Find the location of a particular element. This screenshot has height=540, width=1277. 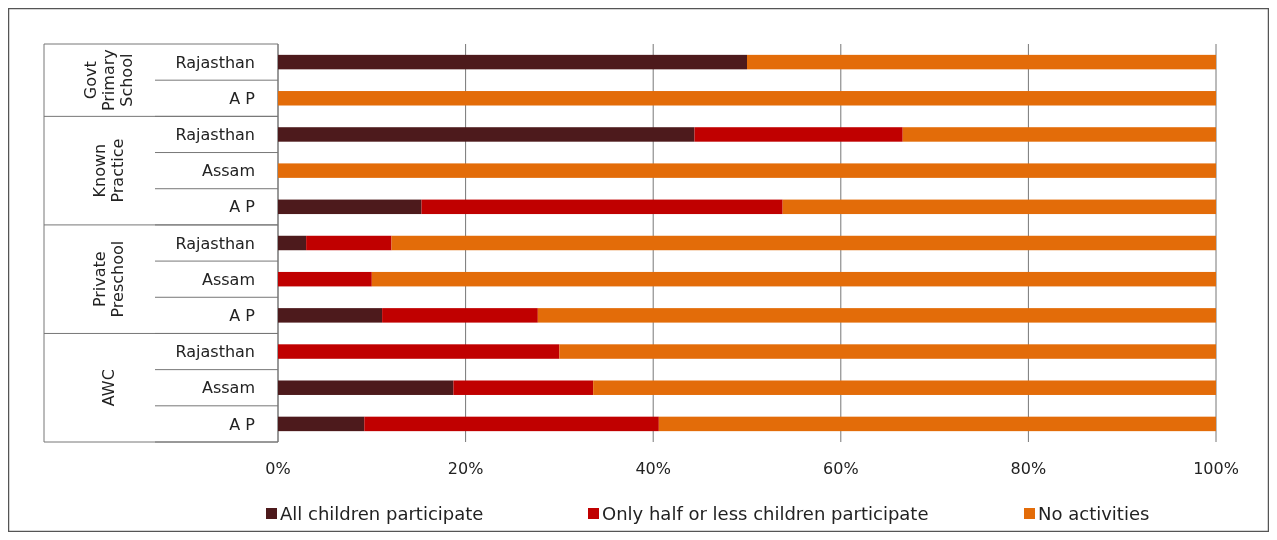

x-tick-label: 20% is located at coordinates (465, 468).